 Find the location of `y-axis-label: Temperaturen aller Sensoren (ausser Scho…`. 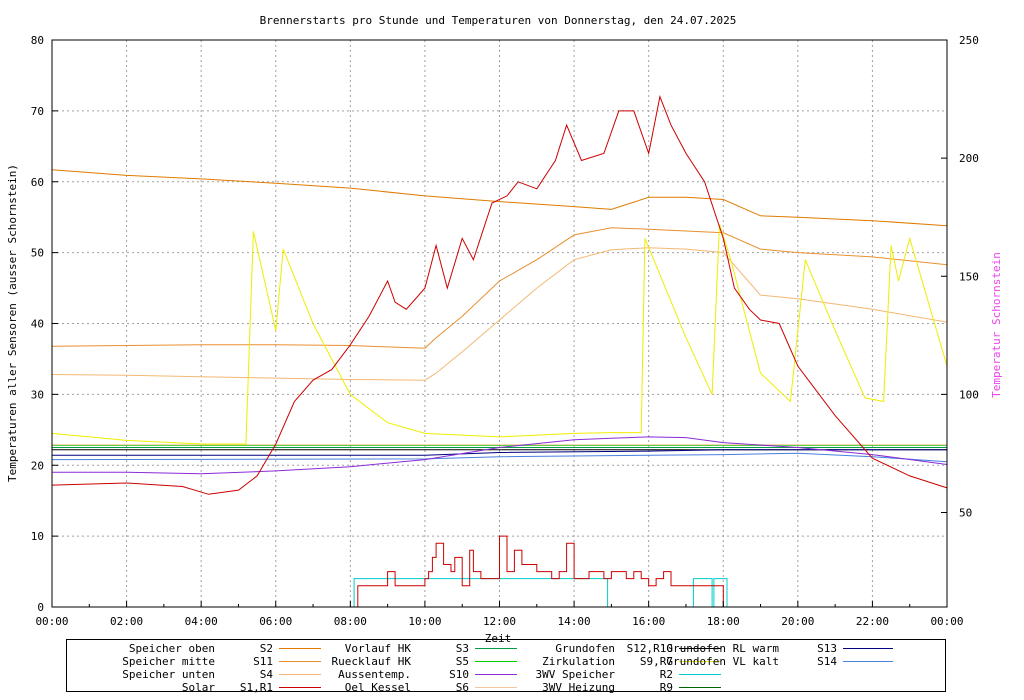

y-axis-label: Temperaturen aller Sensoren (ausser Scho… is located at coordinates (12, 323).